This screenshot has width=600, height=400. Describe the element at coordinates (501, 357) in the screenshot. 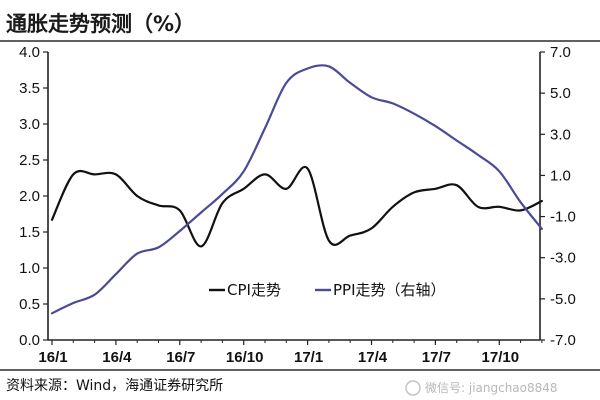

I see `x-tick-label: 17/10` at that location.